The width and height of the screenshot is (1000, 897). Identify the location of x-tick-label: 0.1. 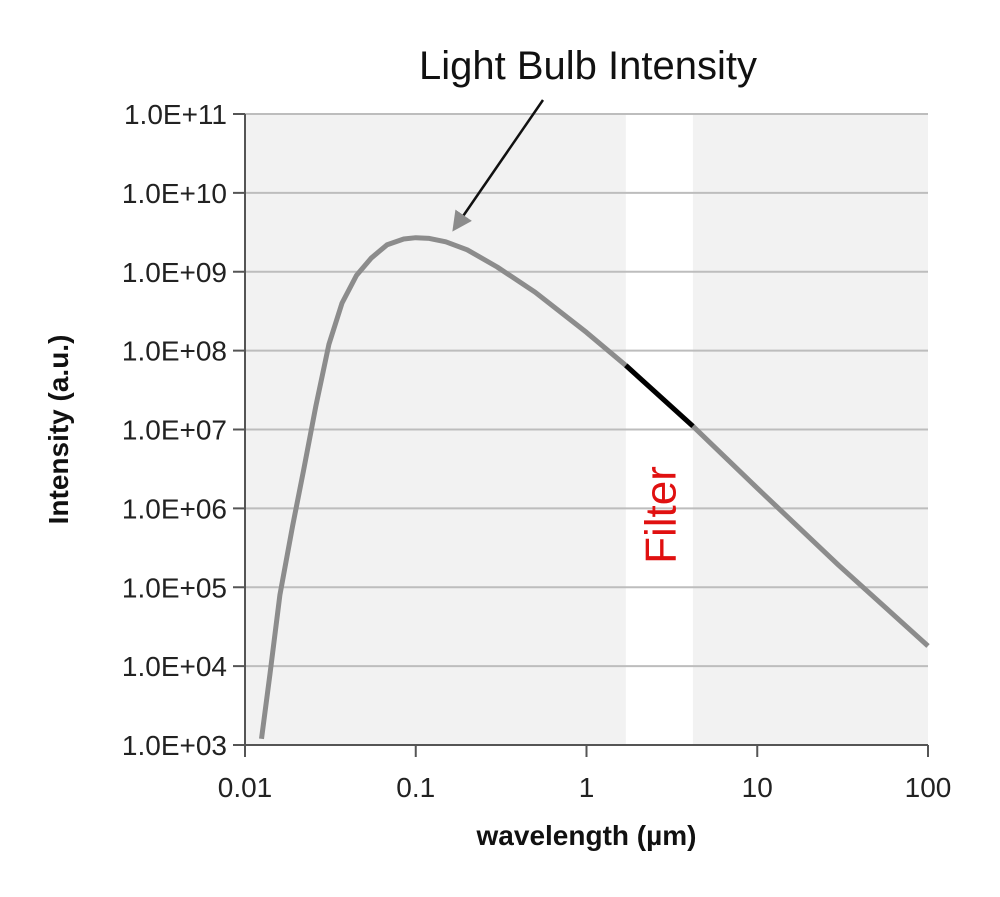
(415, 787).